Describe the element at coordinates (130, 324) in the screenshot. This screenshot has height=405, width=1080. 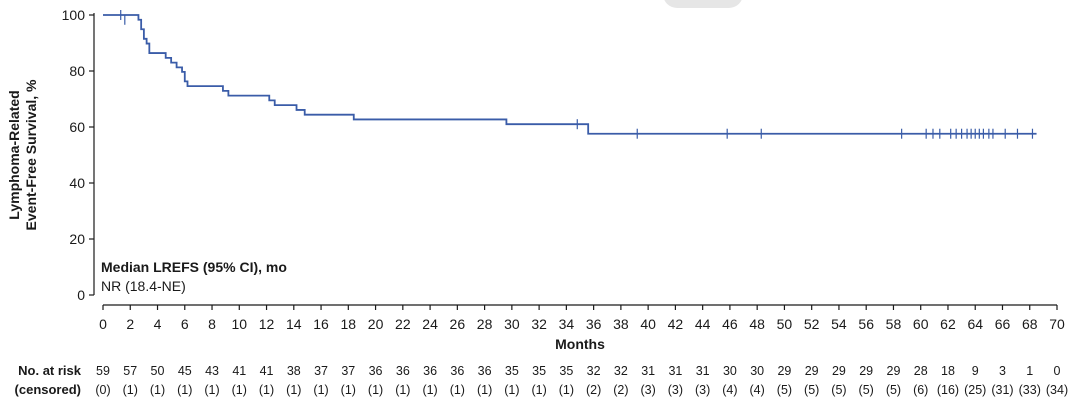
I see `x-tick-label: 2` at that location.